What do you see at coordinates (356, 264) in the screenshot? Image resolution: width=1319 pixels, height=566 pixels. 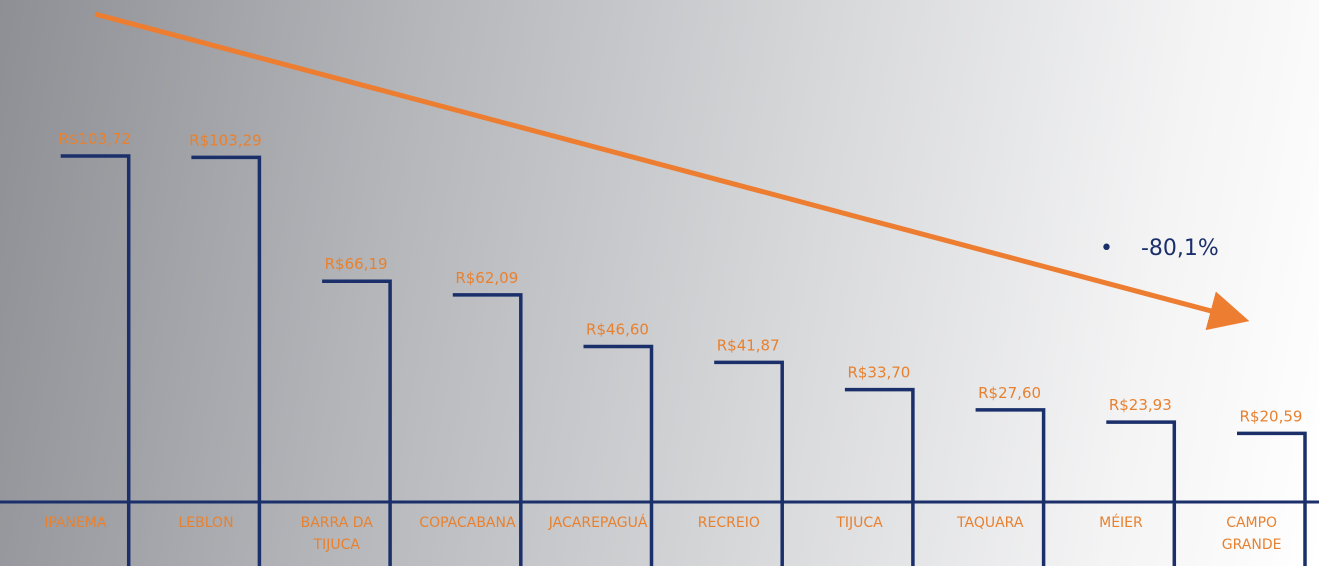 I see `value-label: R$66,19` at bounding box center [356, 264].